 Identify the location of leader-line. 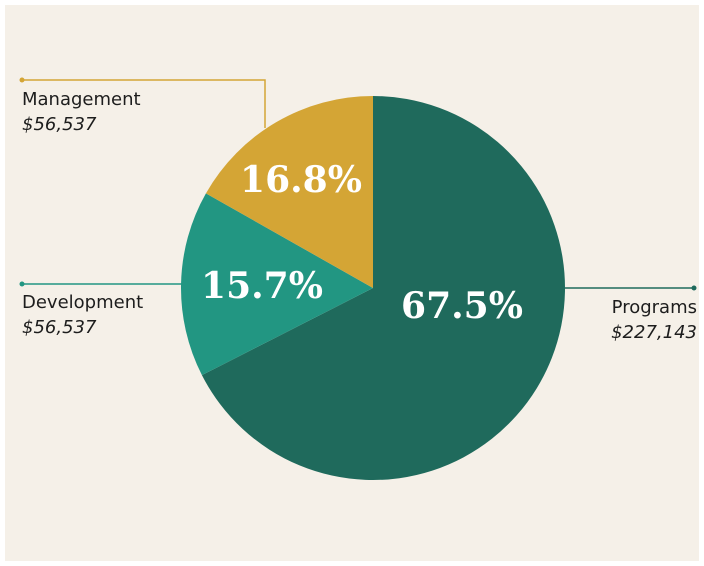
(144, 103).